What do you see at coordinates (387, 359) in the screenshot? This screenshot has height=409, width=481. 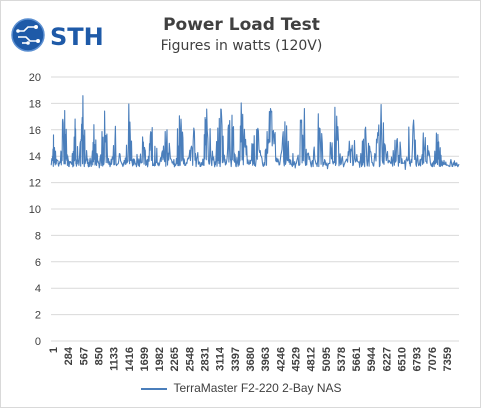 I see `x-tick-label: 6227` at bounding box center [387, 359].